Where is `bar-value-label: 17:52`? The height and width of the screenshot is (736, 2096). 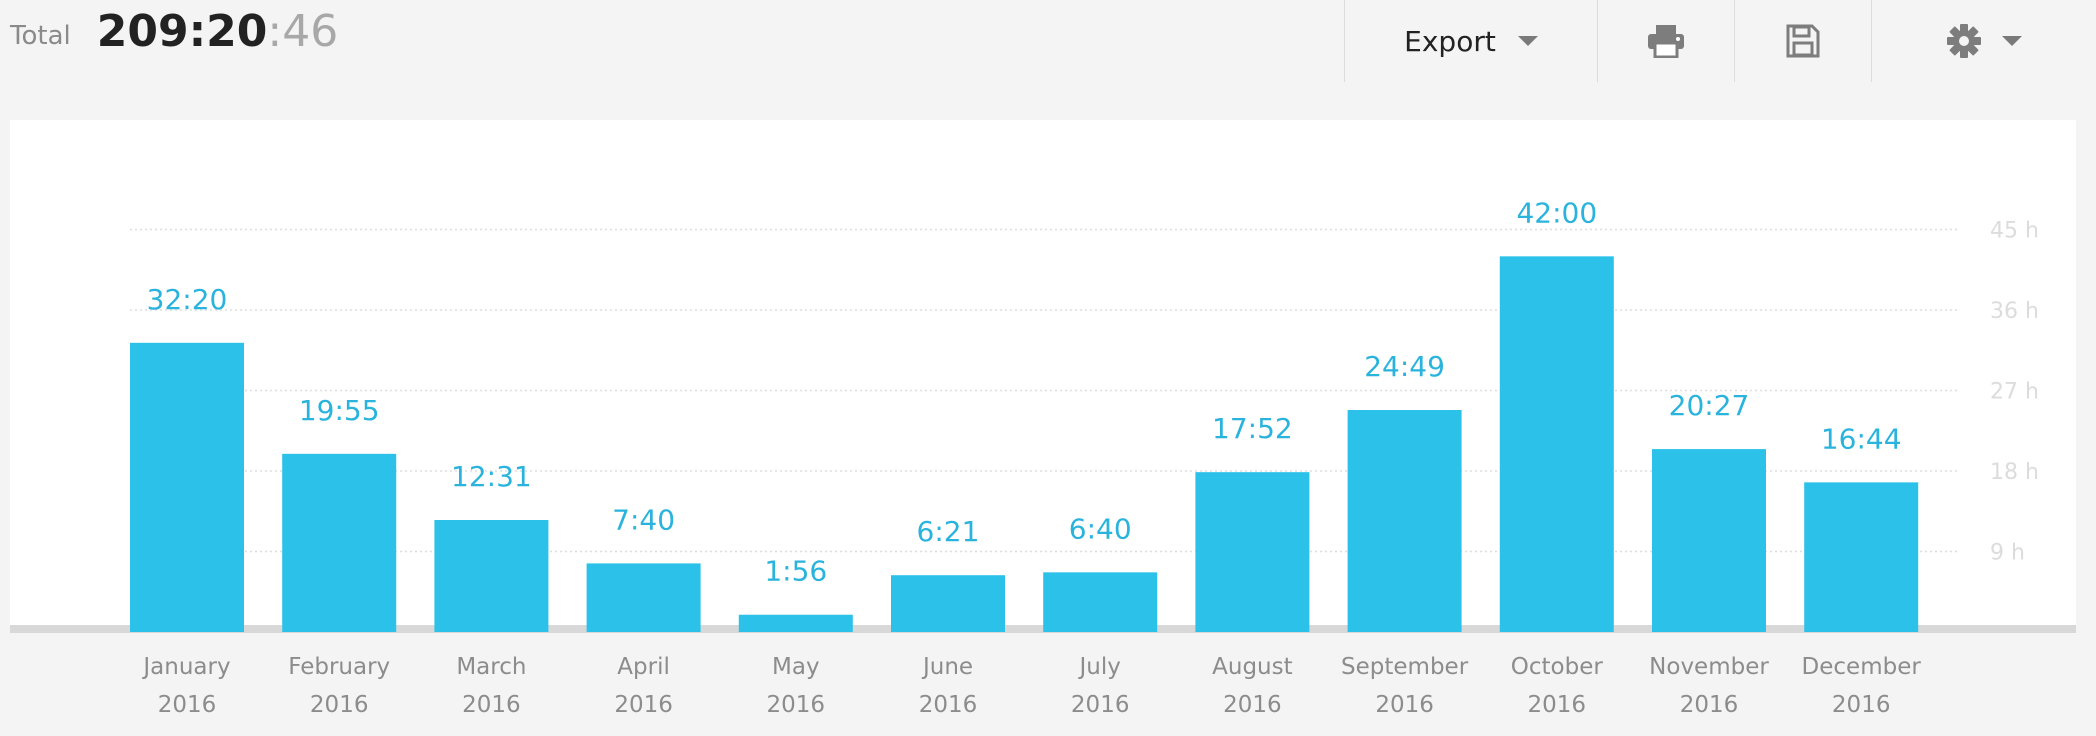 bar-value-label: 17:52 is located at coordinates (1252, 428).